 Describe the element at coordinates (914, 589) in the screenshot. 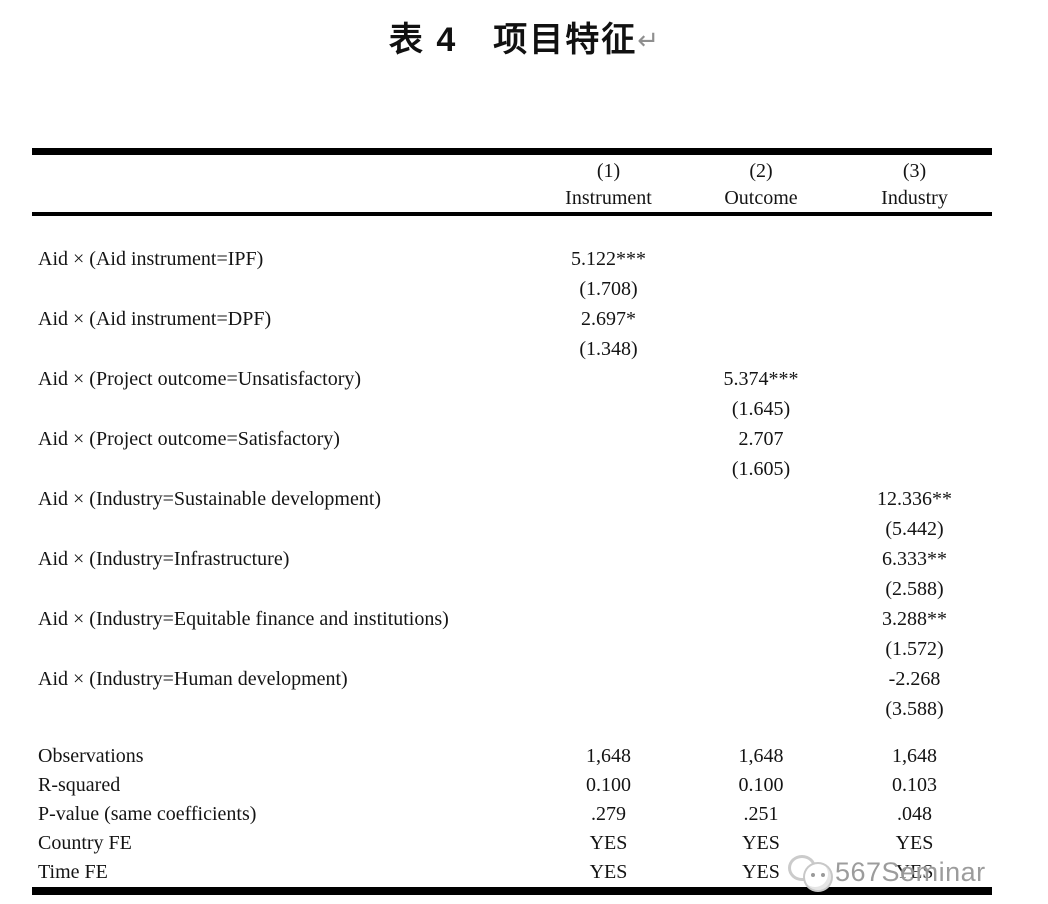

I see `se-cell: (2.588)` at that location.